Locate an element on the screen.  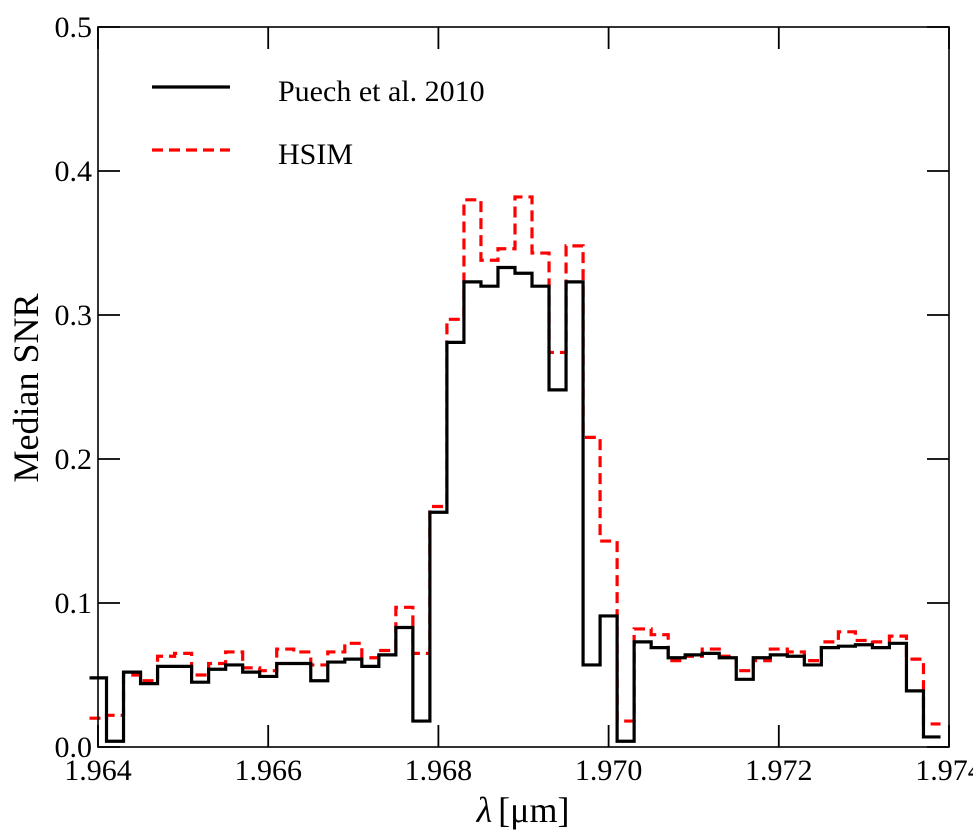
x-tick-label: 1.970 is located at coordinates (609, 770).